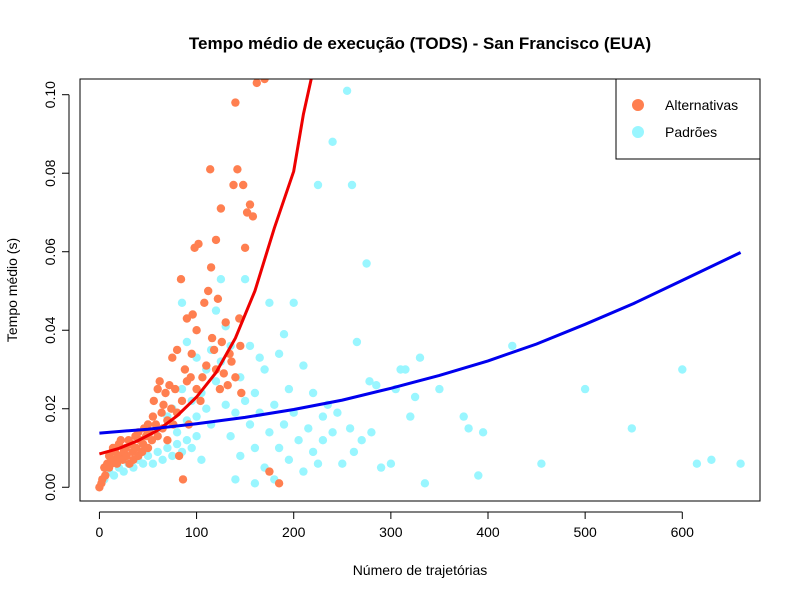 The width and height of the screenshot is (800, 600). I want to click on x-tick-label: 0, so click(100, 532).